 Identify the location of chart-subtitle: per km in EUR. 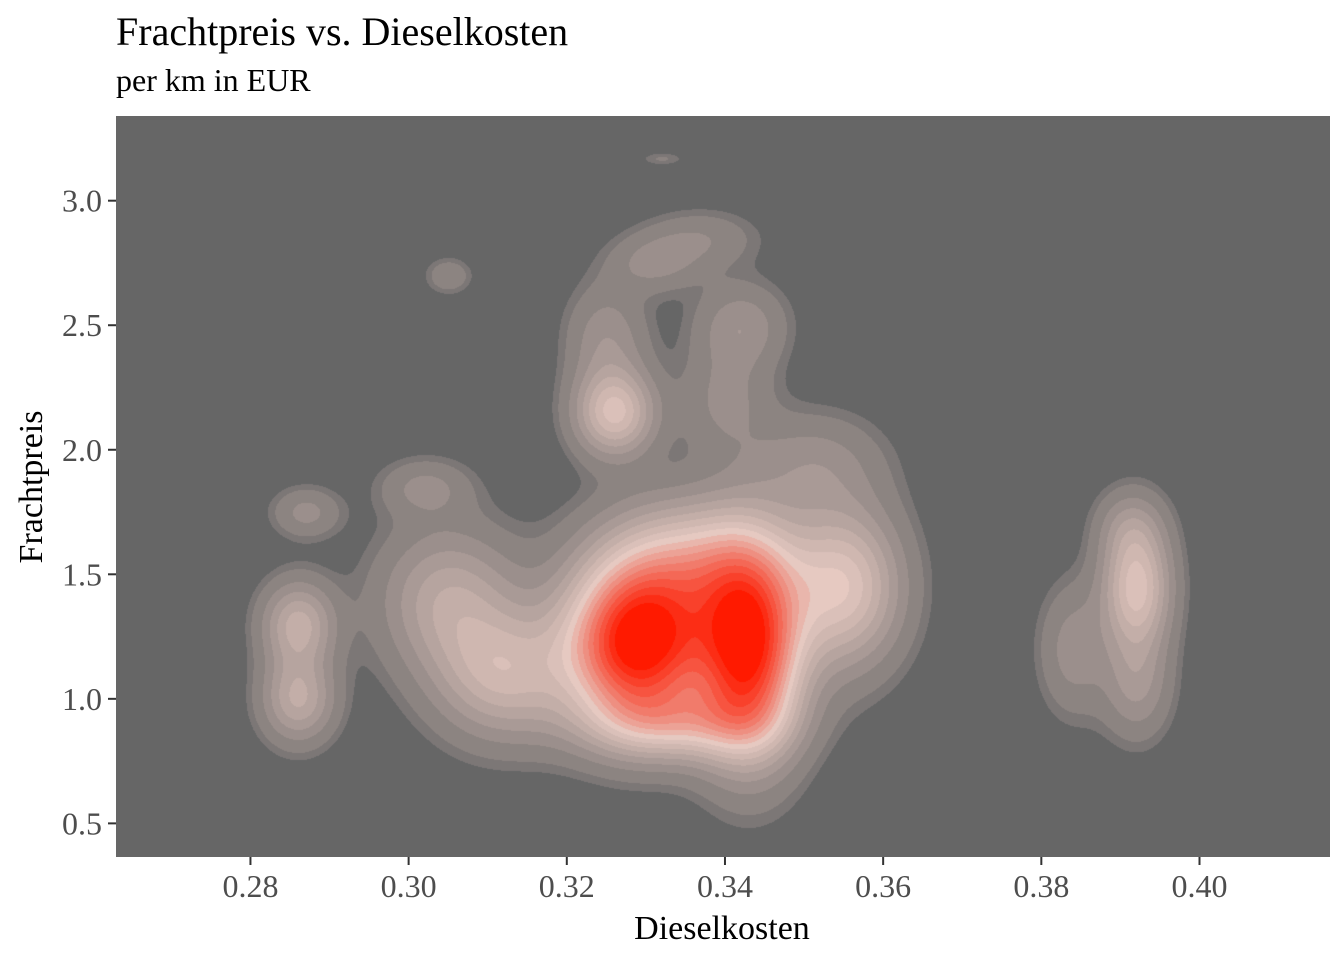
(213, 80).